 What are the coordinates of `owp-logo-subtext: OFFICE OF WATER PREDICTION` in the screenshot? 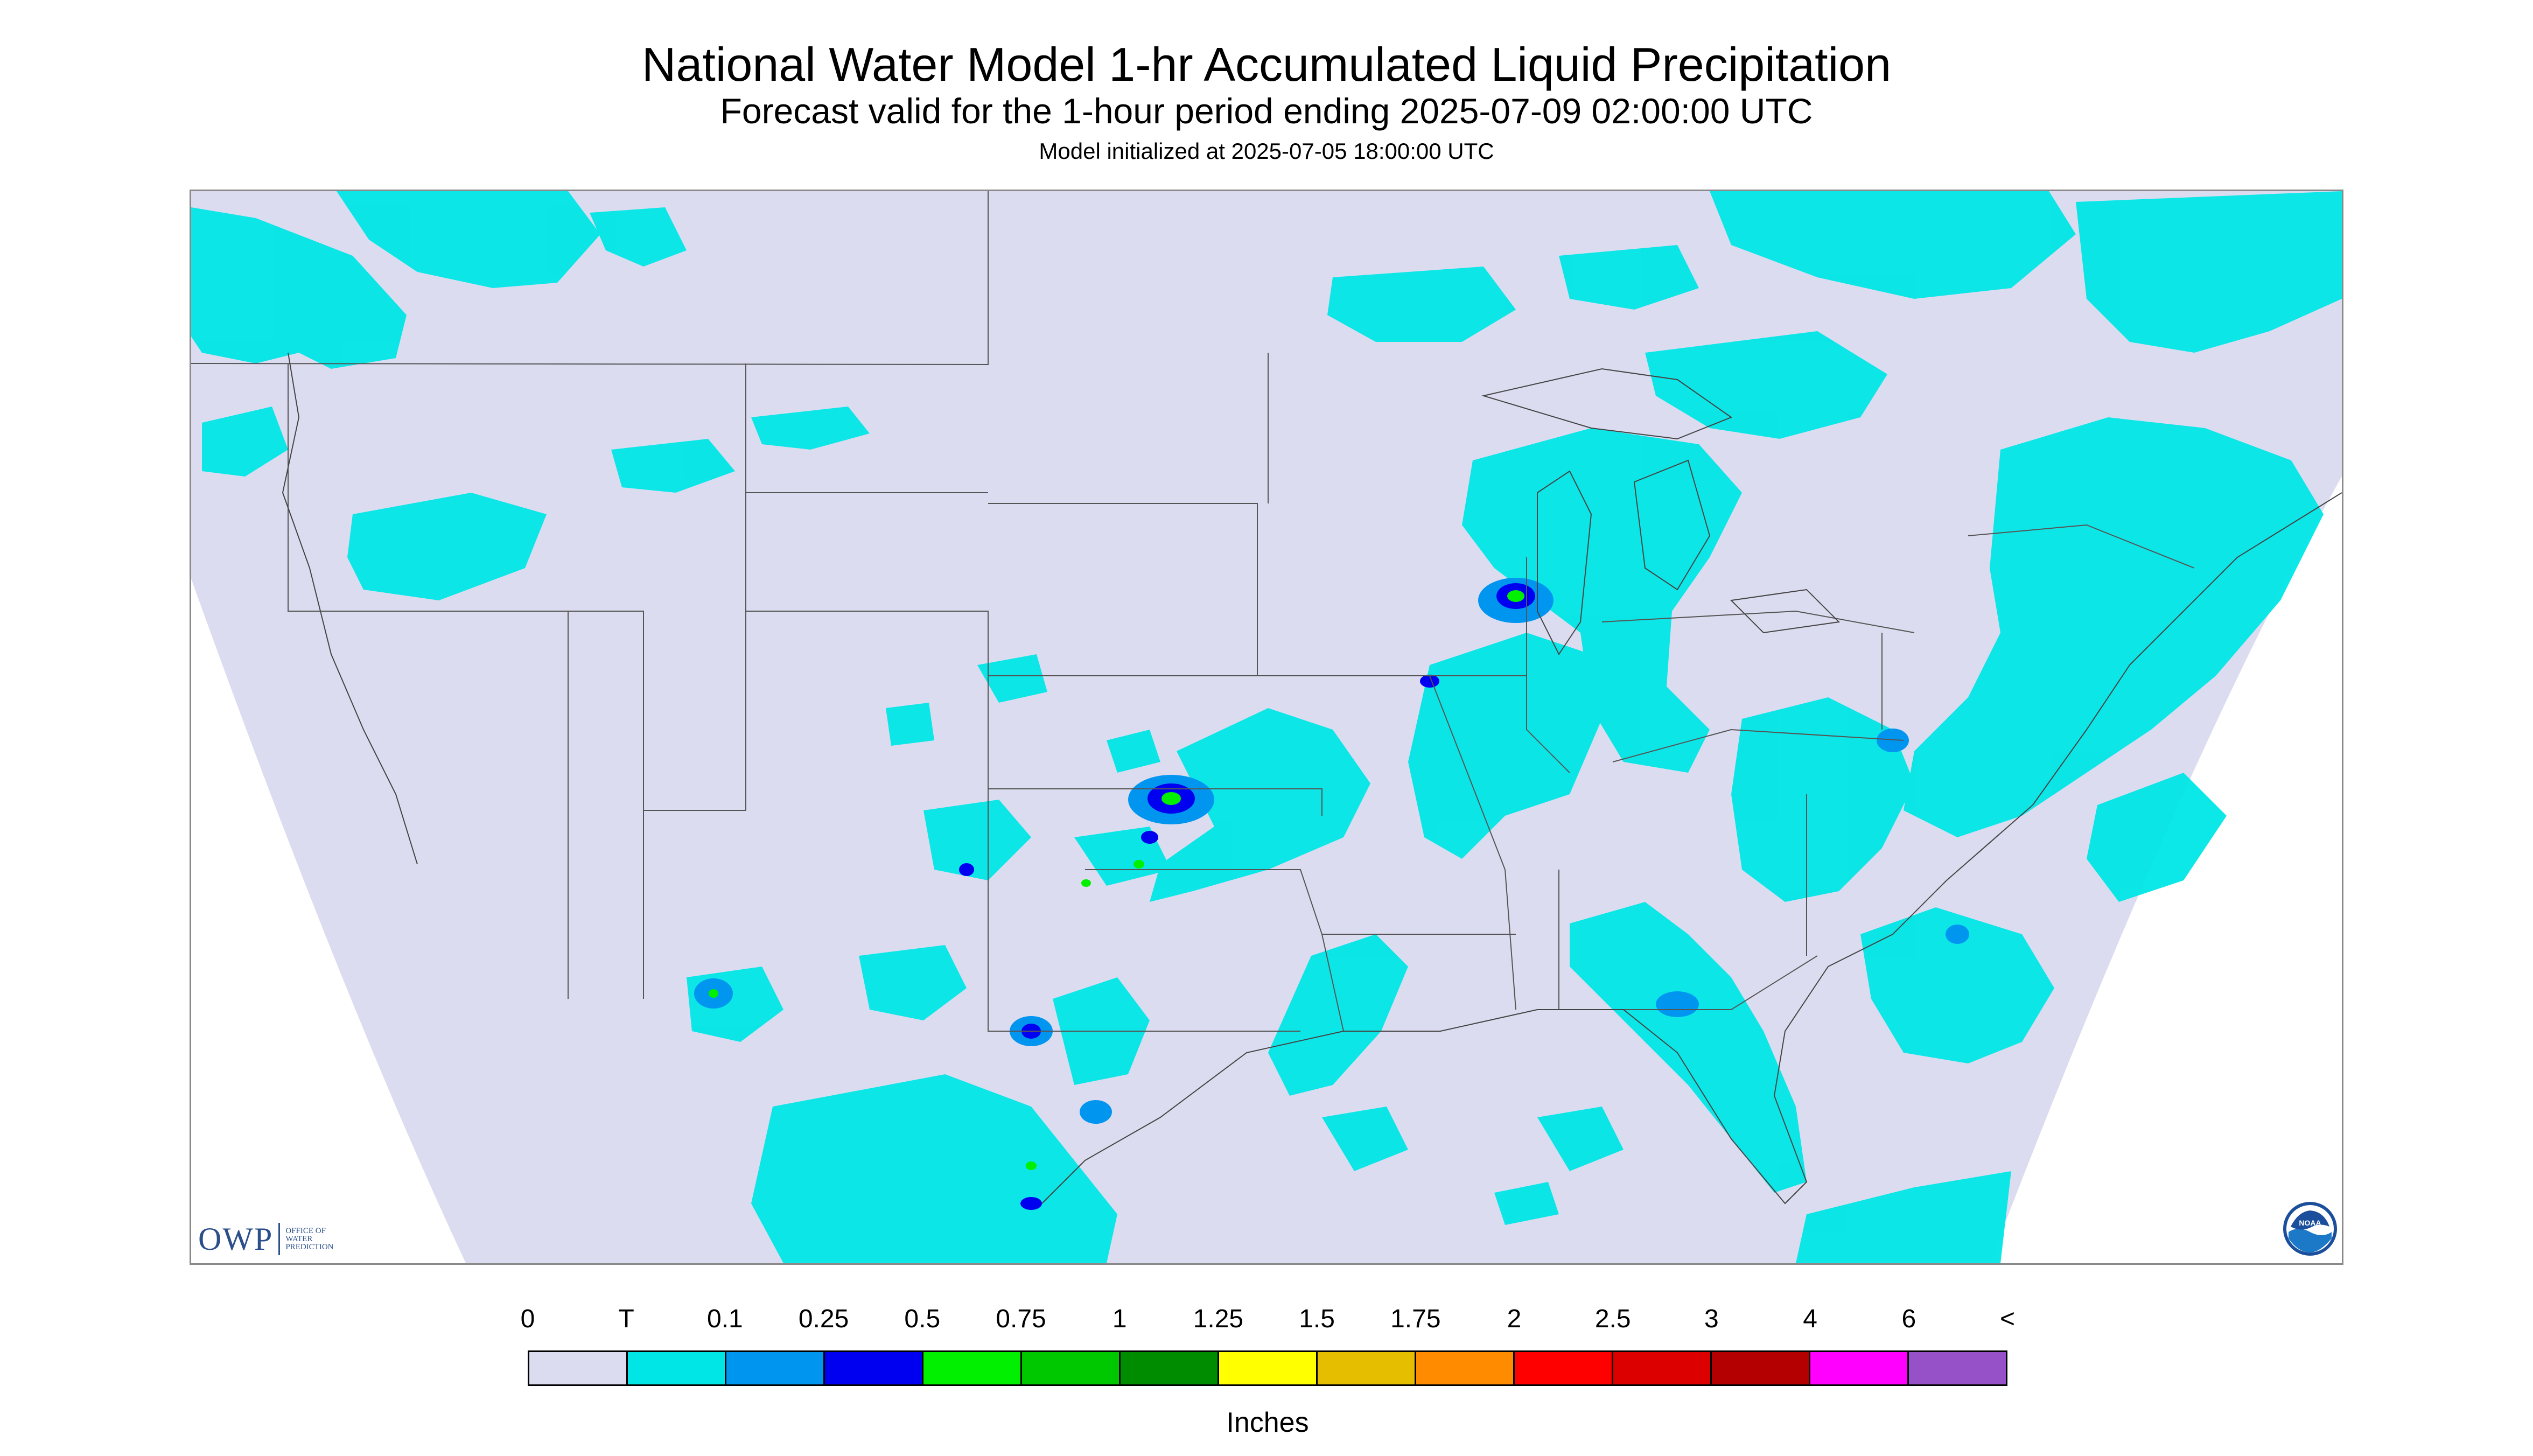 It's located at (309, 1239).